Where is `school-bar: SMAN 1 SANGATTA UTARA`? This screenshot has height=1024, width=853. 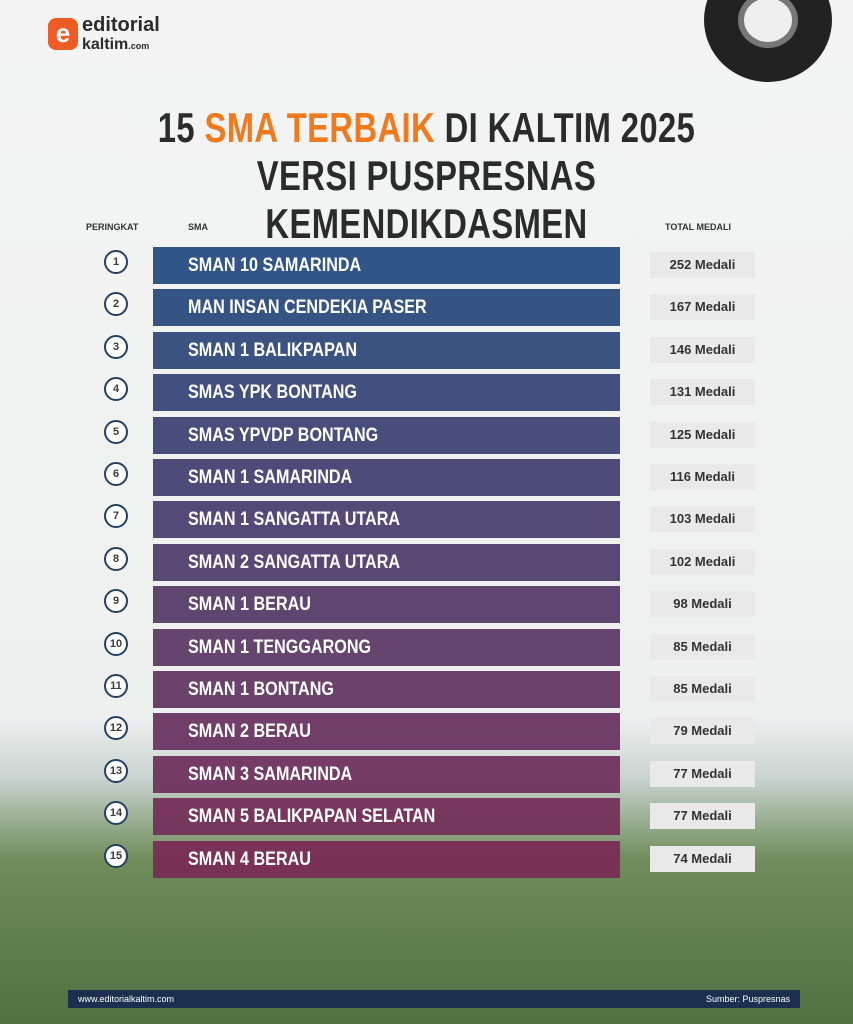
school-bar: SMAN 1 SANGATTA UTARA is located at coordinates (386, 520).